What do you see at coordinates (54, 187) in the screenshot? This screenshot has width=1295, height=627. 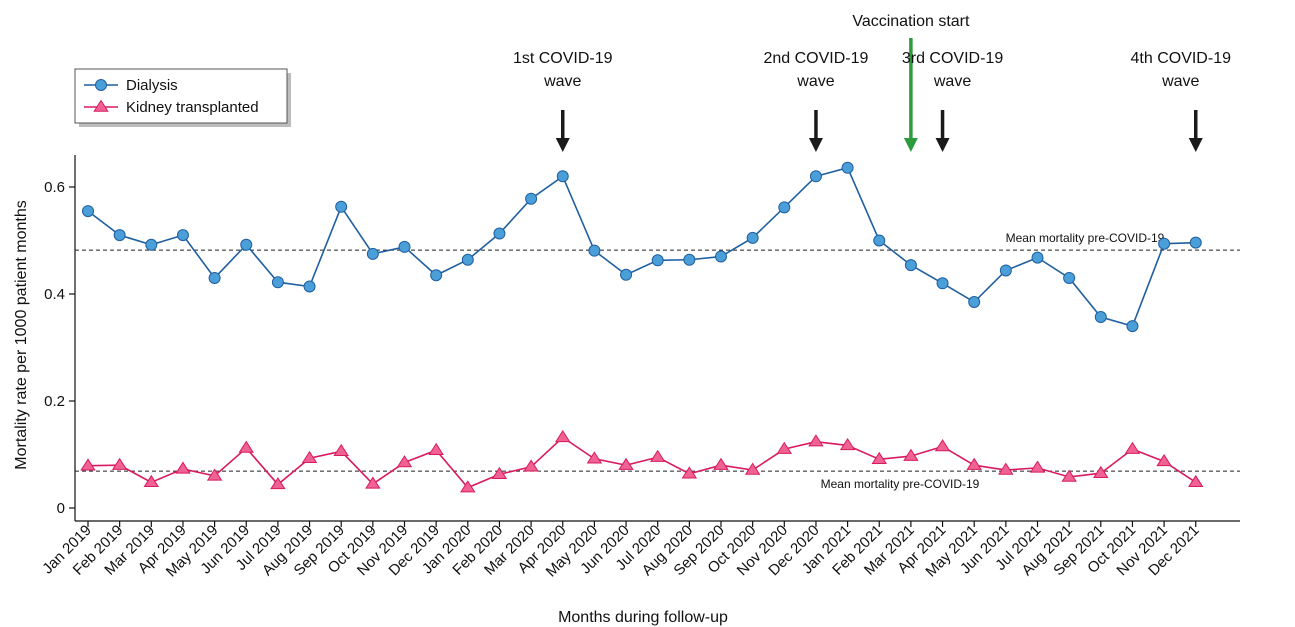 I see `y-tick-label: 0.6` at bounding box center [54, 187].